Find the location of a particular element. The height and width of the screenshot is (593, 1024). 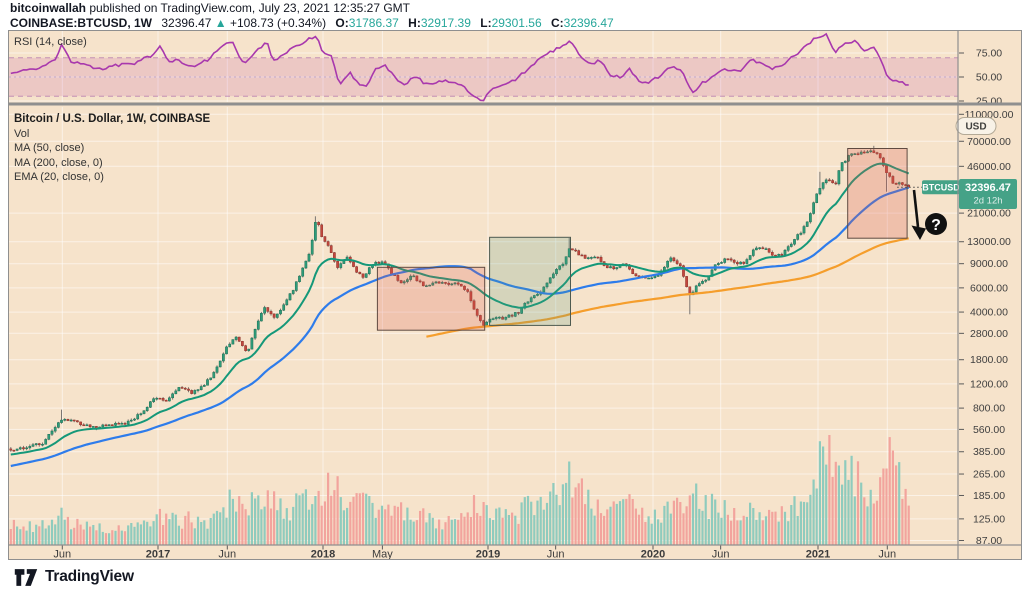

svg-text: 4000.00 is located at coordinates (989, 313).